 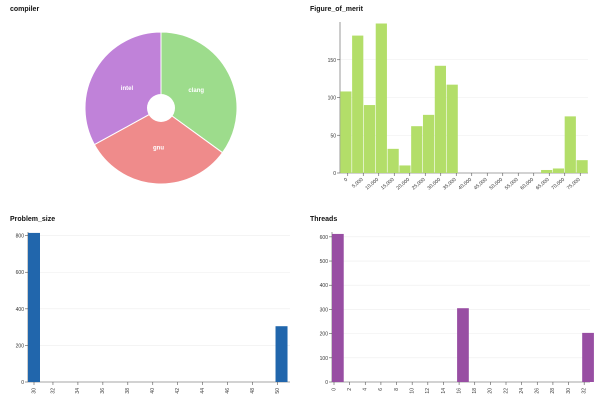 What do you see at coordinates (103, 391) in the screenshot?
I see `problem-x-tick-label: 36` at bounding box center [103, 391].